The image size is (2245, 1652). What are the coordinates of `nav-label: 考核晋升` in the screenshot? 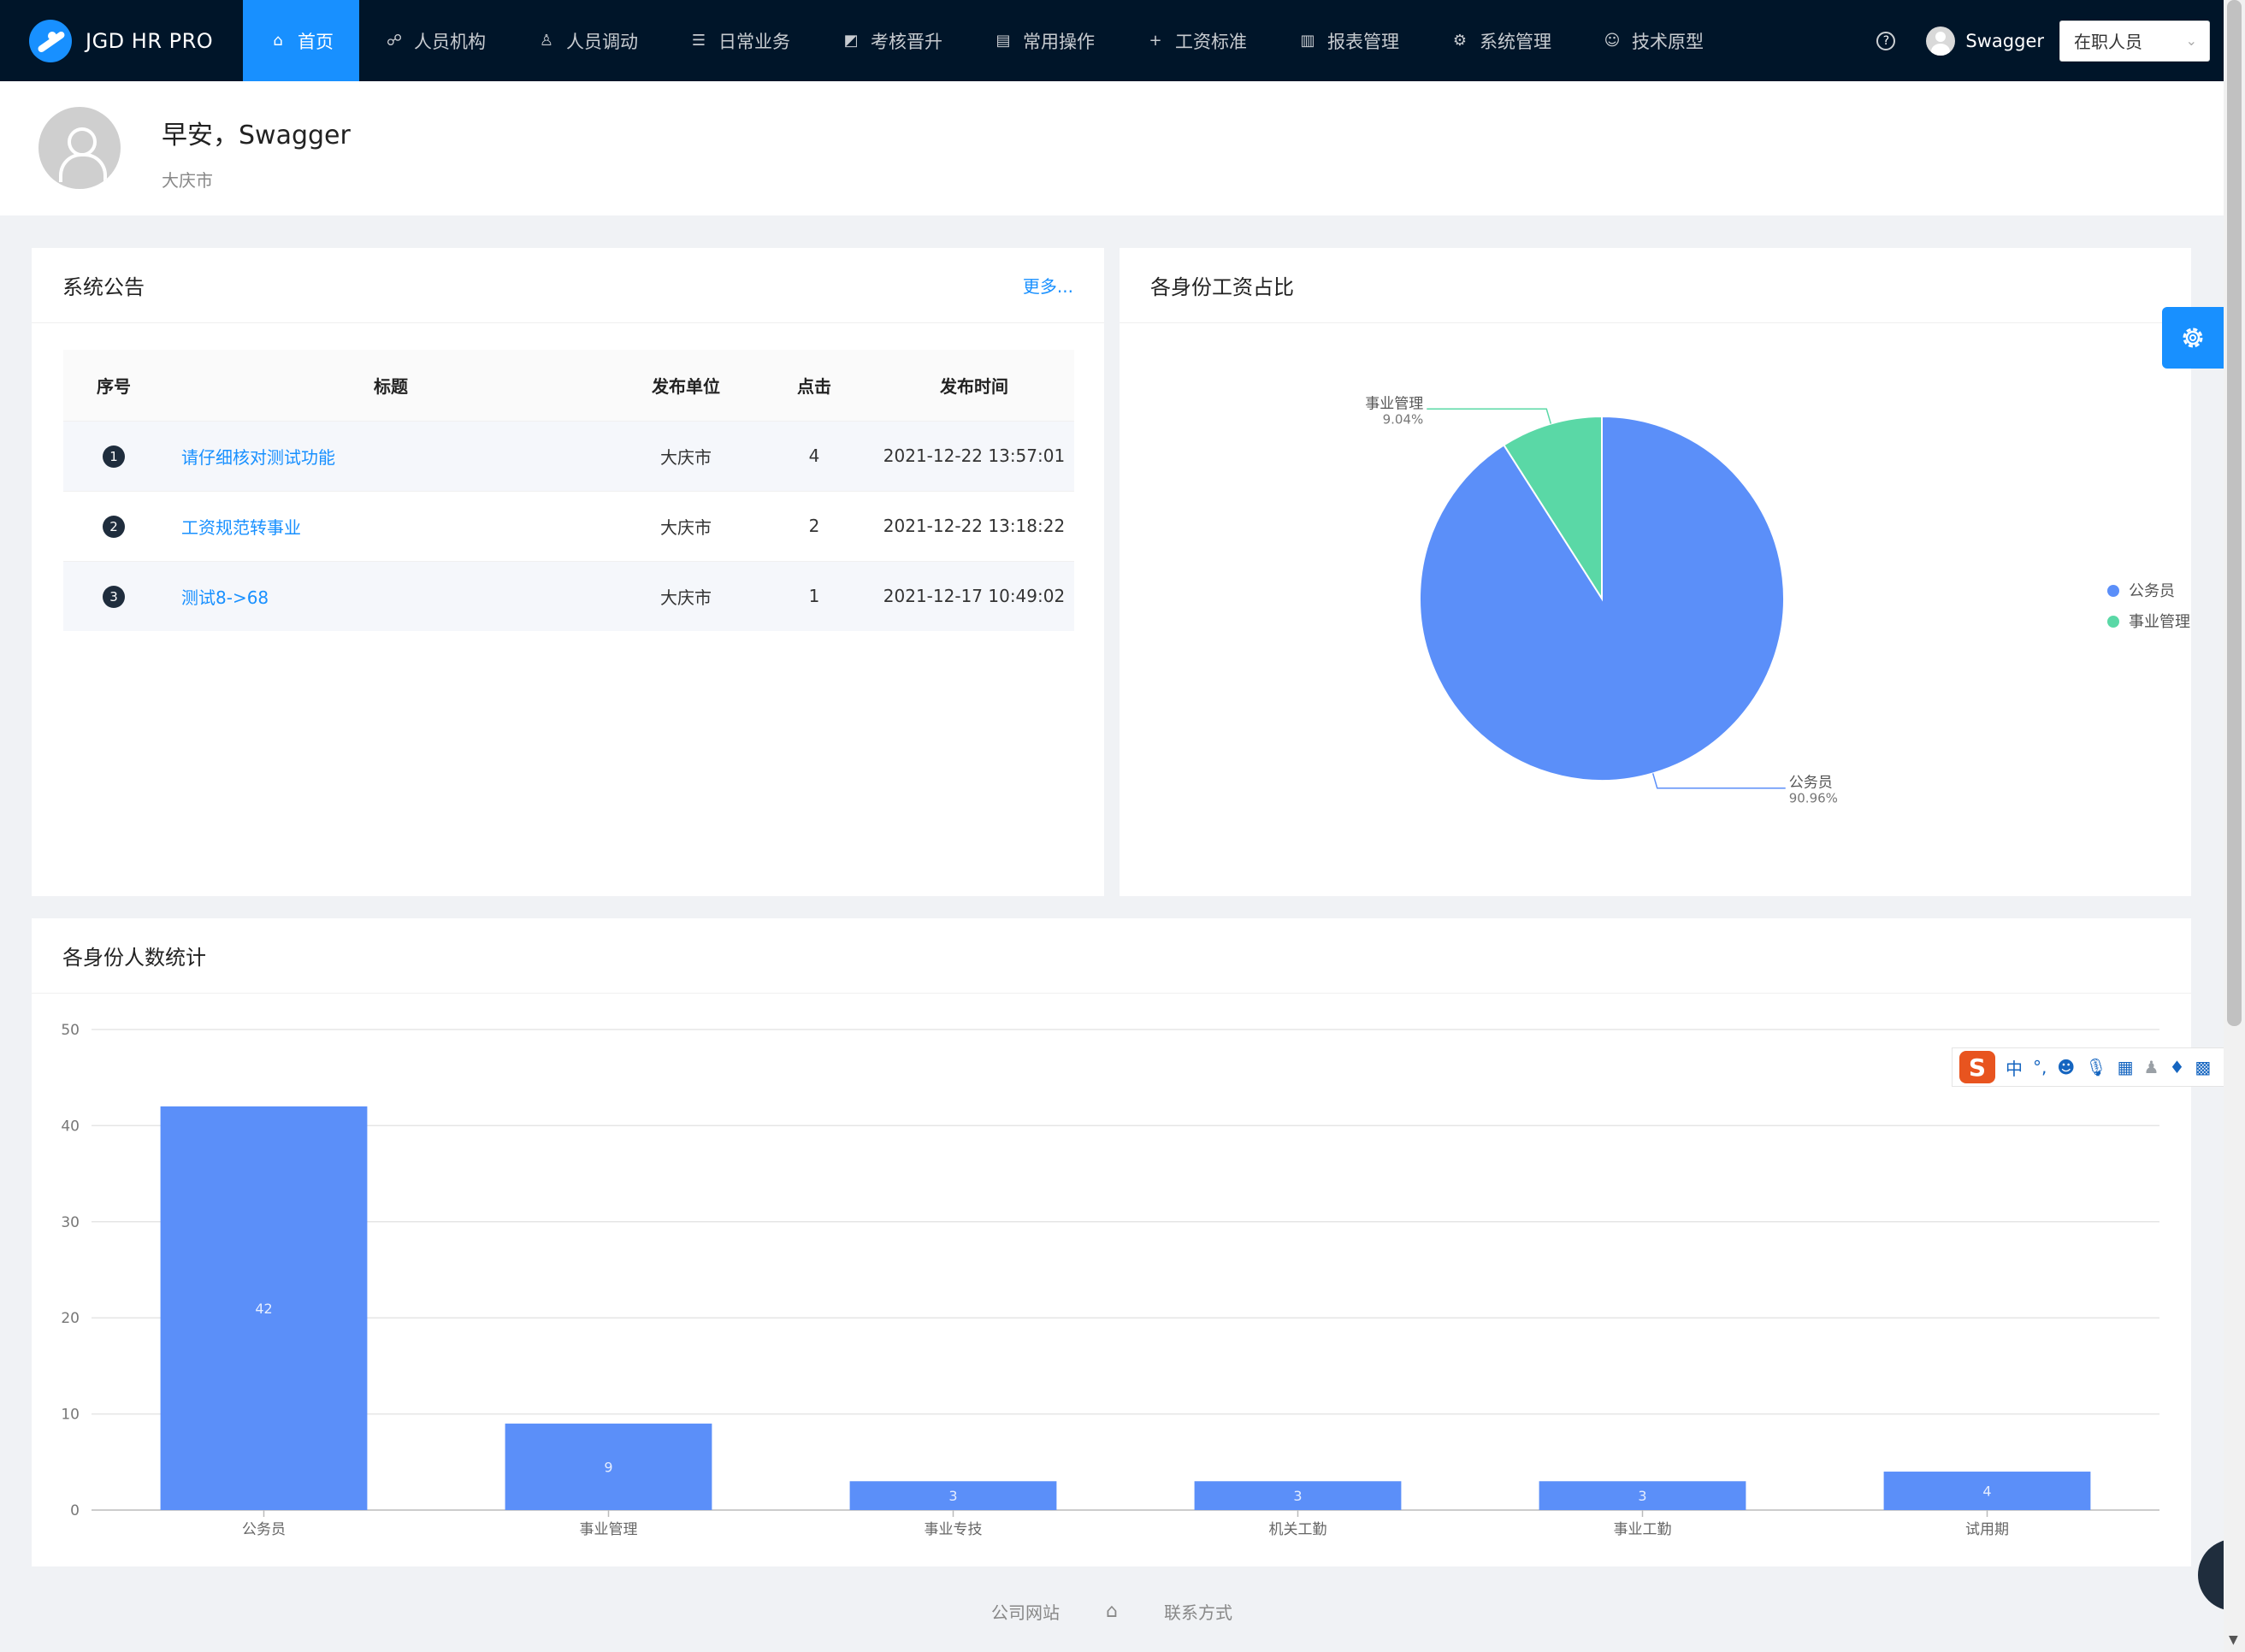 It's located at (907, 41).